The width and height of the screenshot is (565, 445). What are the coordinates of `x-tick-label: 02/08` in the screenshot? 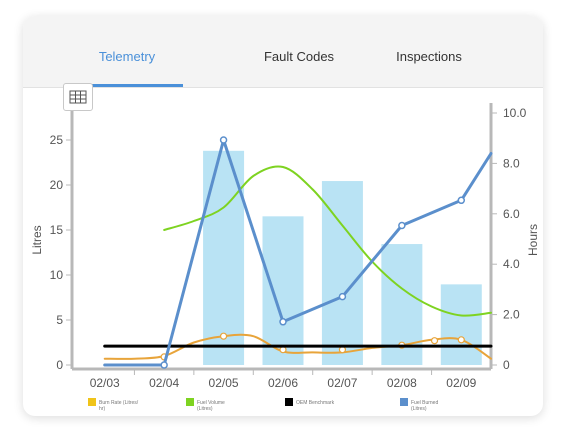 It's located at (402, 383).